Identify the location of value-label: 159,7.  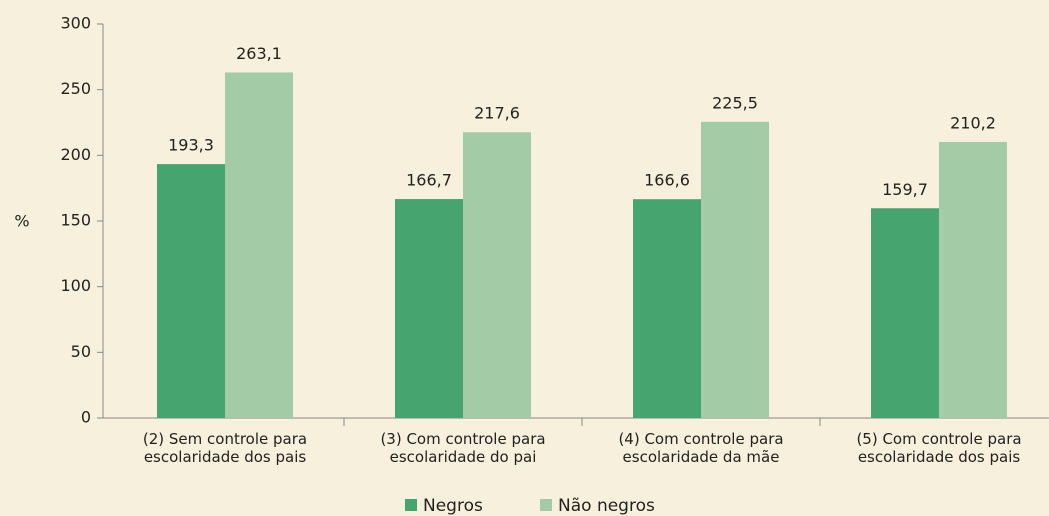
(905, 189).